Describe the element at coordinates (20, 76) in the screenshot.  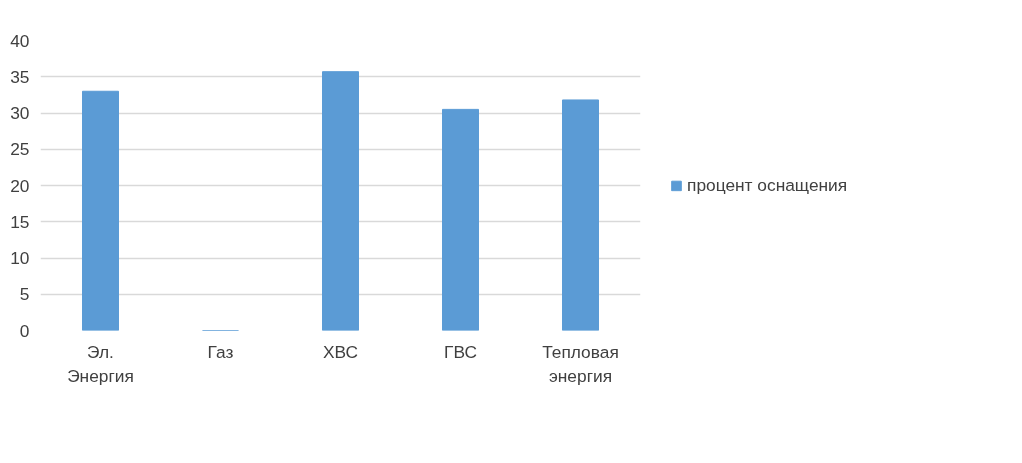
I see `y-tick-label: 35` at that location.